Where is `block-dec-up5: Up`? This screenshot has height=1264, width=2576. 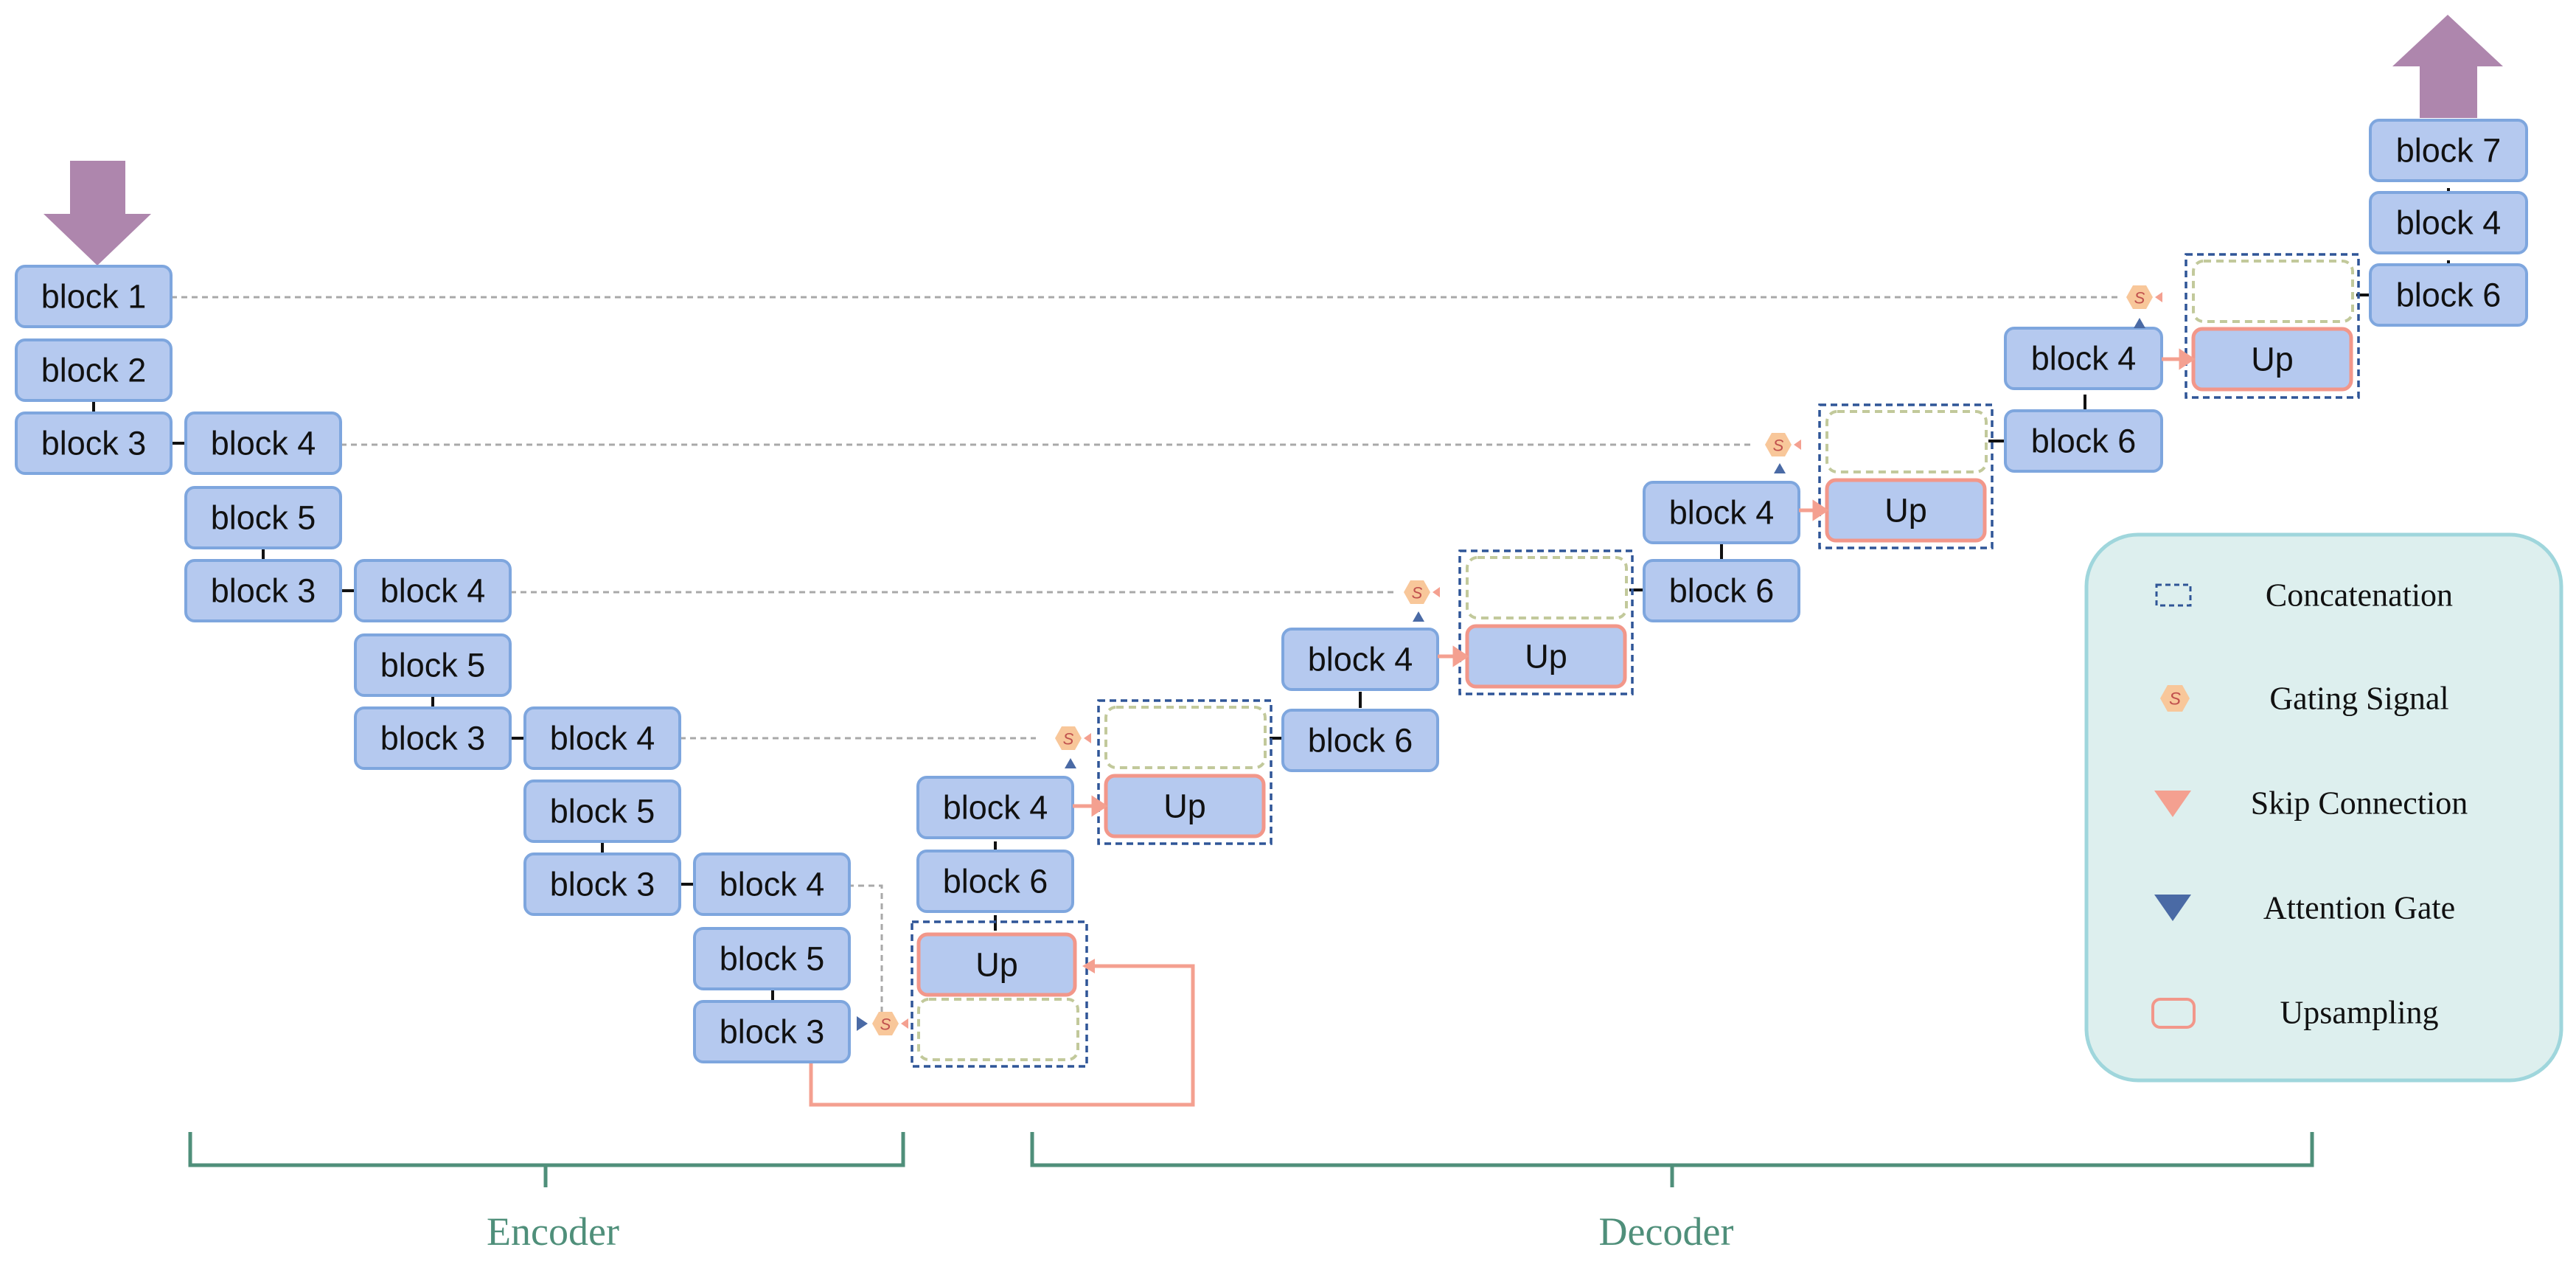
block-dec-up5: Up is located at coordinates (2272, 359).